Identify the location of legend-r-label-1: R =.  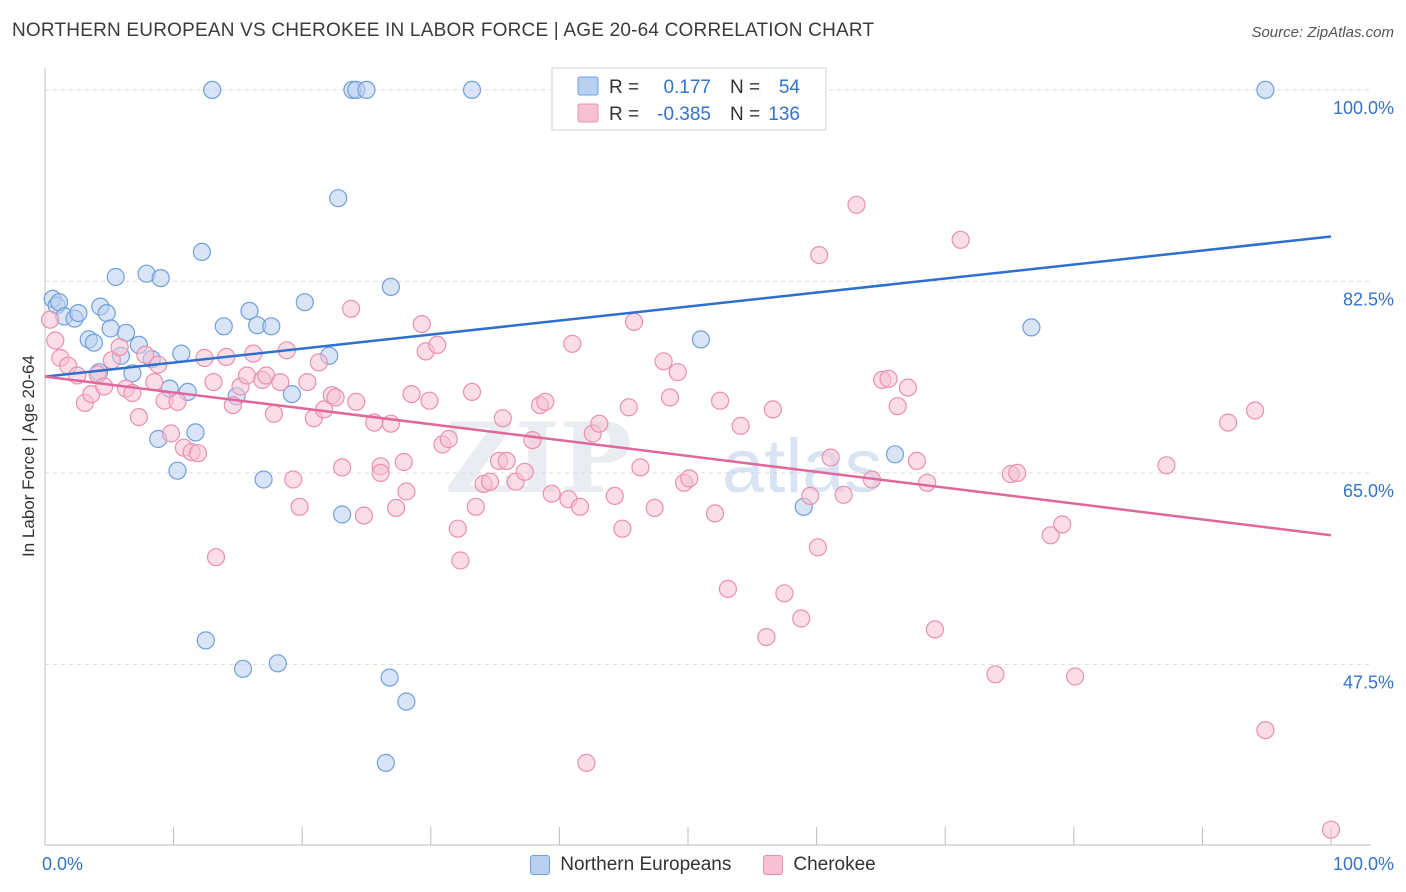
(624, 114).